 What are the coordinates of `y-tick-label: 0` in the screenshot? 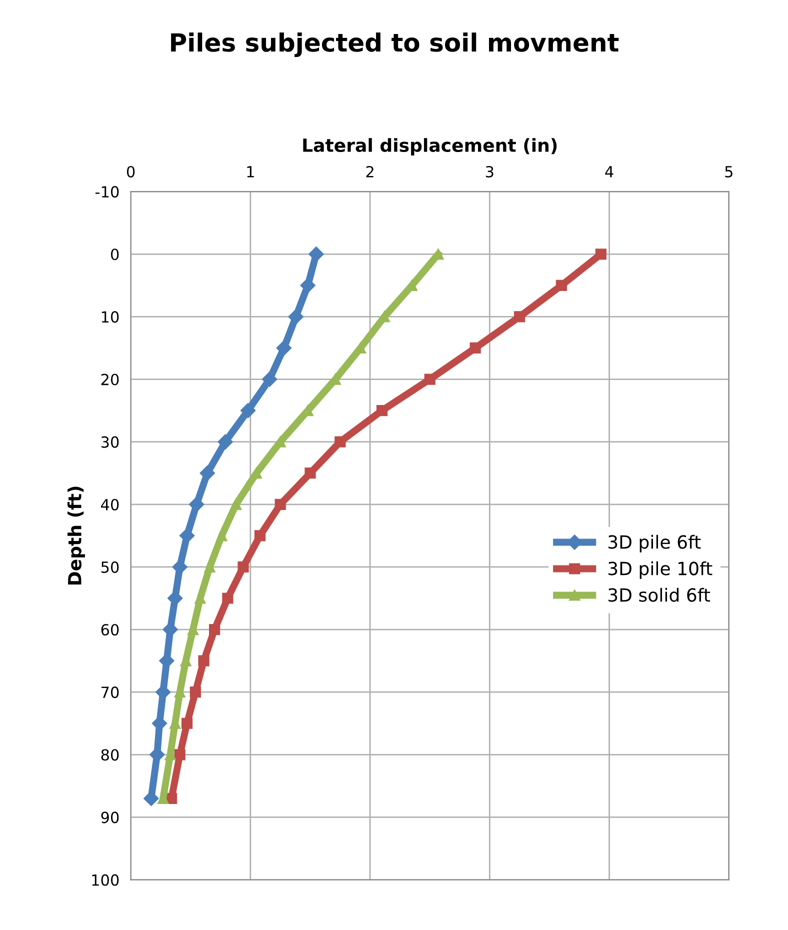 It's located at (114, 254).